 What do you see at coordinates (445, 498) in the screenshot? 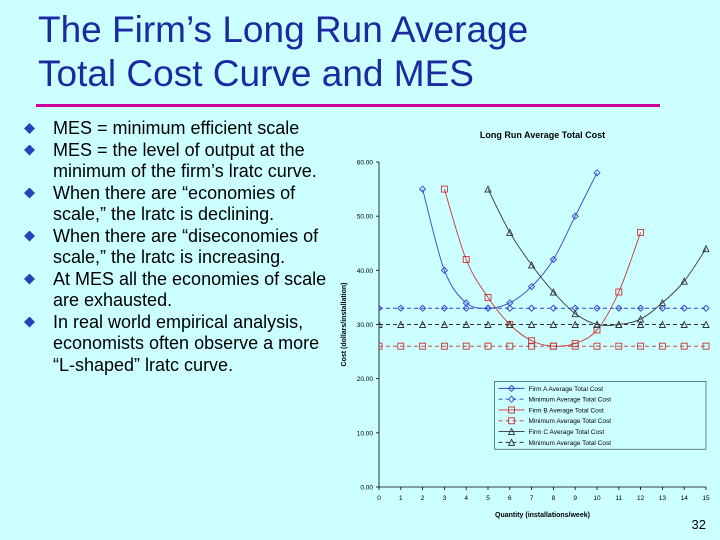
I see `x-tick-label: 3` at bounding box center [445, 498].